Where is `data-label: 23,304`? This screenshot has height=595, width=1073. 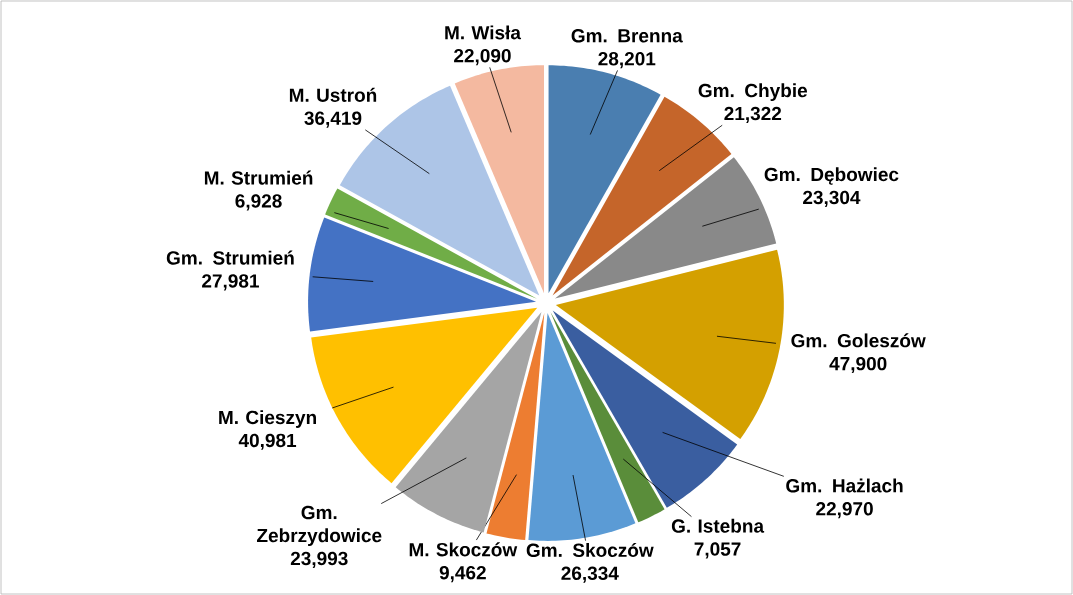 data-label: 23,304 is located at coordinates (832, 198).